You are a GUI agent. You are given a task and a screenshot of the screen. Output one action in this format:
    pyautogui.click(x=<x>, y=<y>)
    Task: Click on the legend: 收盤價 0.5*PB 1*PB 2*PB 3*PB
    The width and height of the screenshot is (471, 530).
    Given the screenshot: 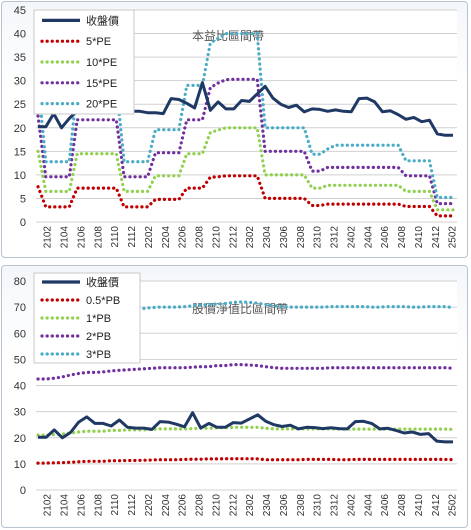 What is the action you would take?
    pyautogui.click(x=87, y=318)
    